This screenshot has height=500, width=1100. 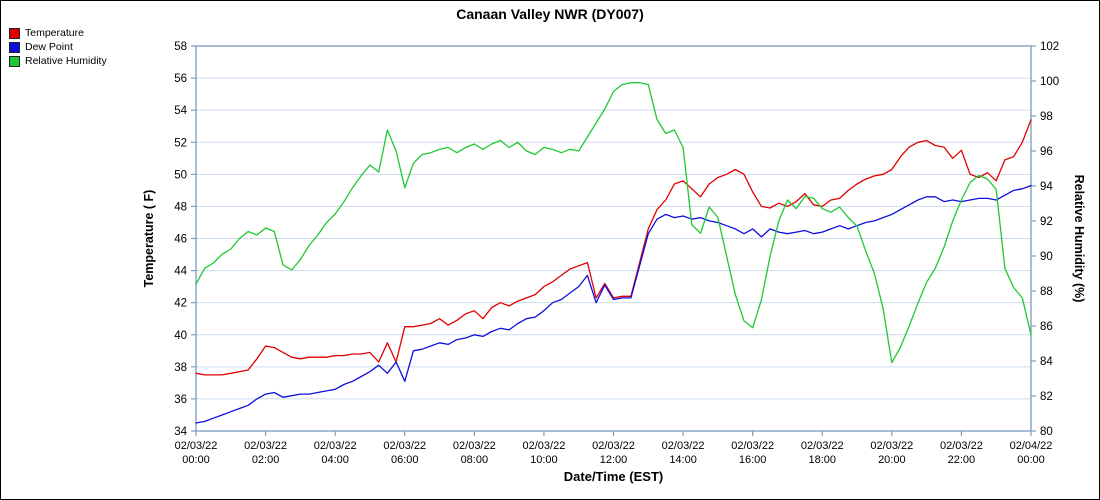 I want to click on x-axis-title: Date/Time (EST), so click(x=613, y=476).